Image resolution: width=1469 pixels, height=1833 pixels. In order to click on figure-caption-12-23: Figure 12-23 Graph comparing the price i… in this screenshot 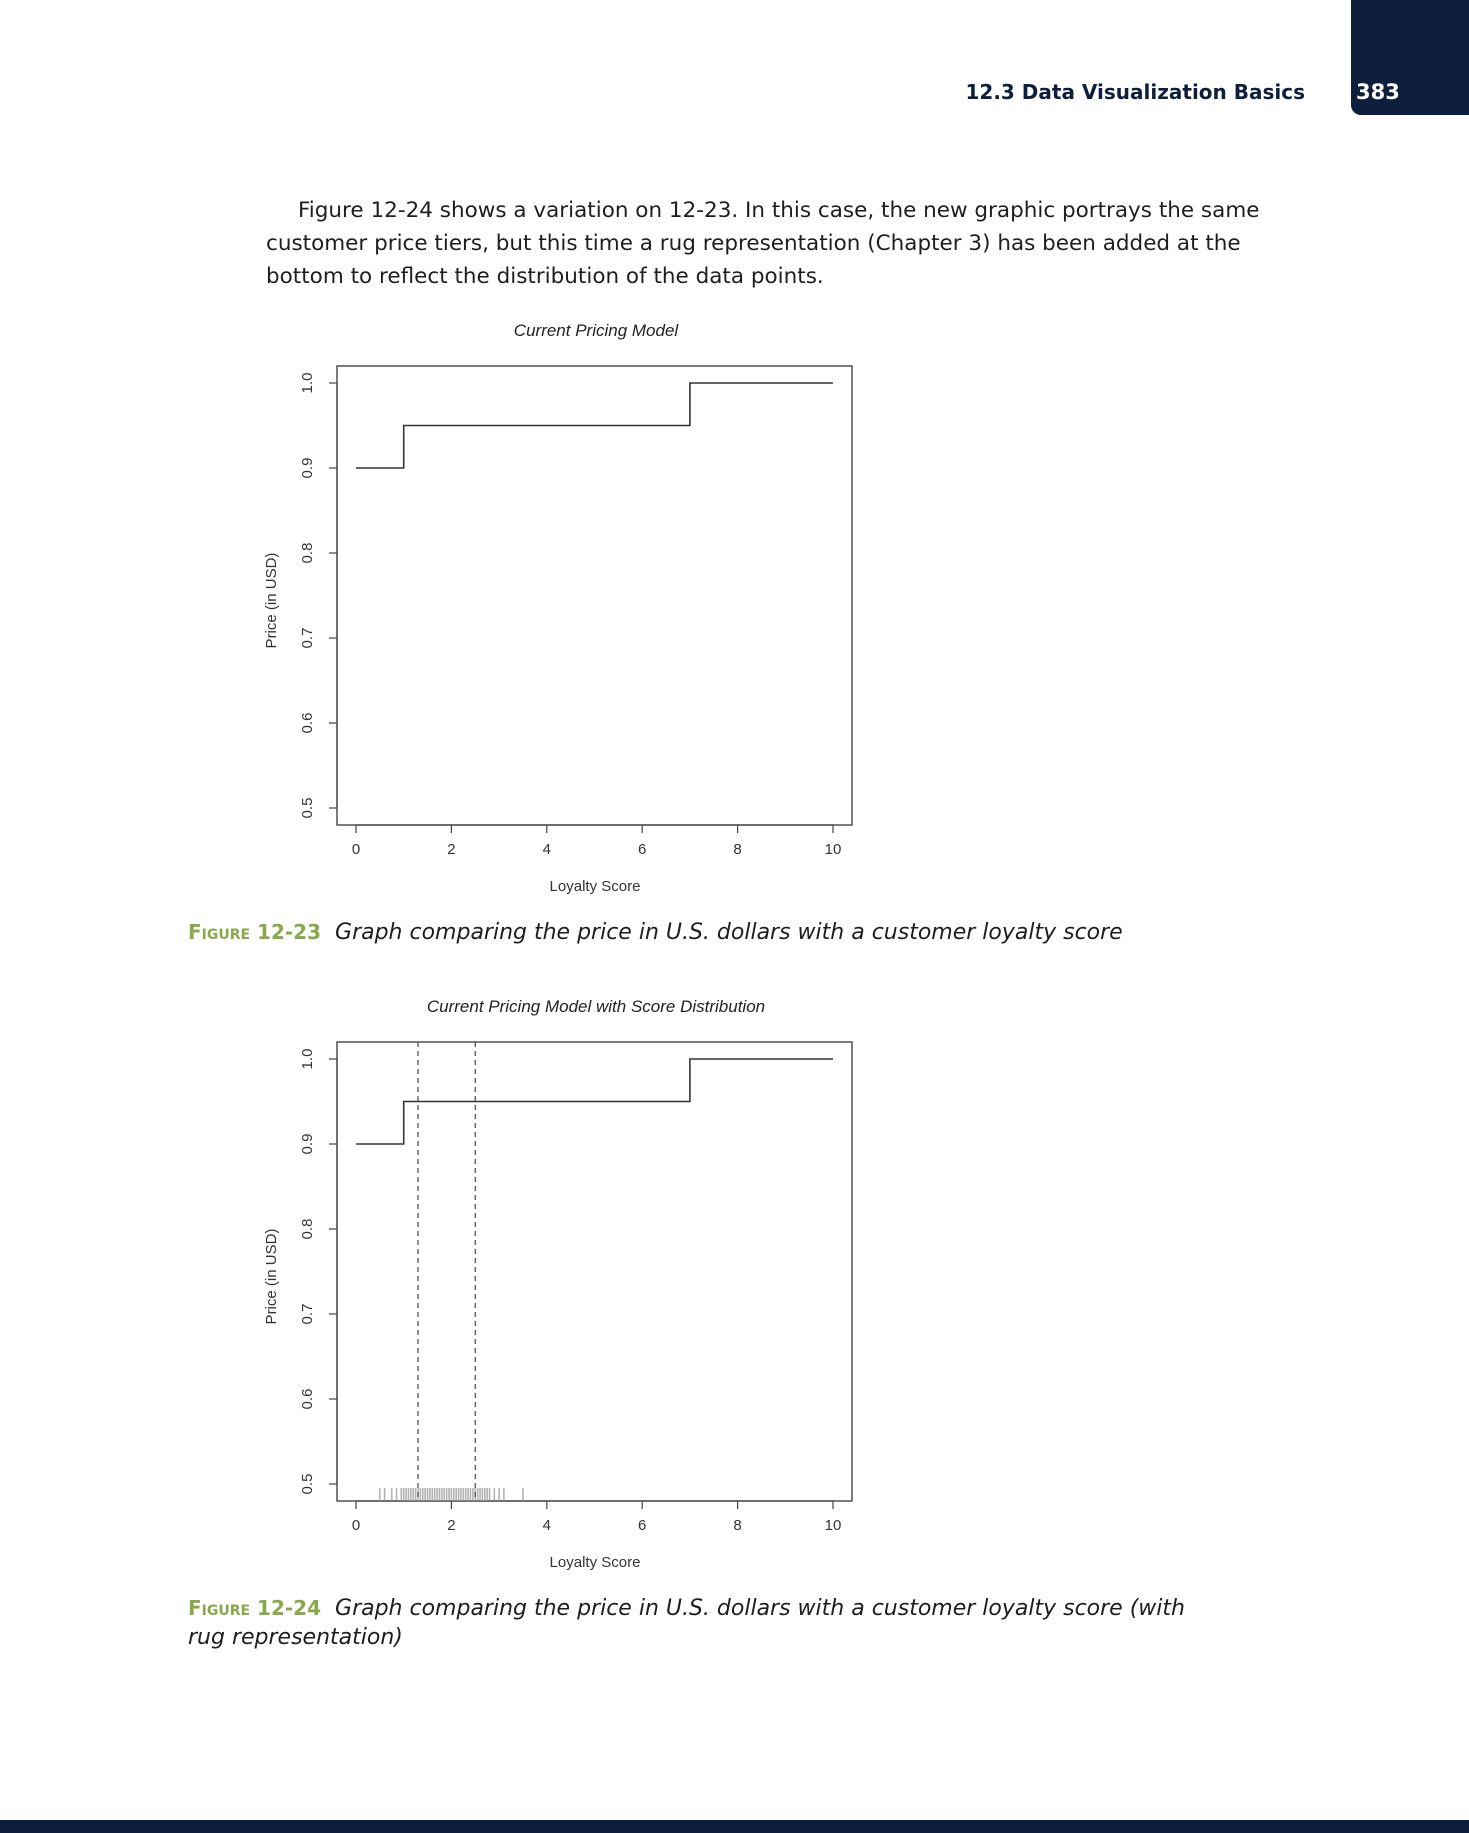, I will do `click(708, 932)`.